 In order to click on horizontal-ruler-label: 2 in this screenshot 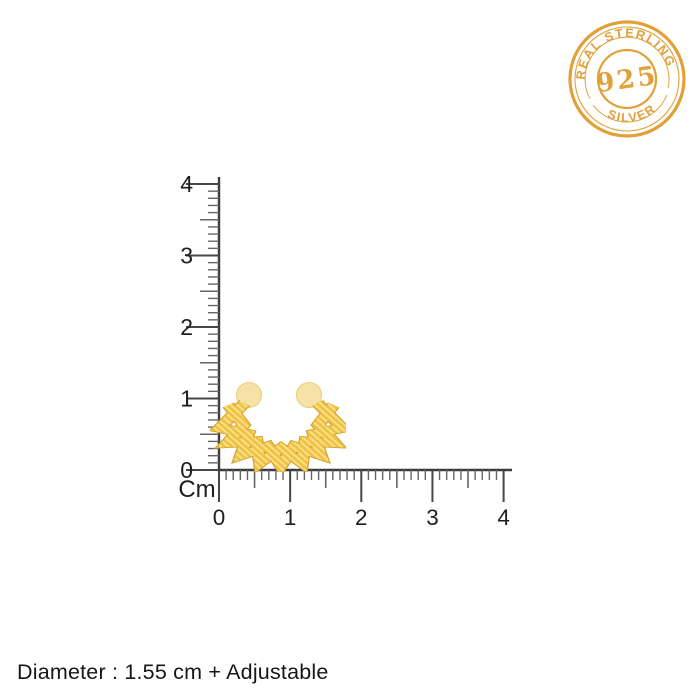, I will do `click(361, 517)`.